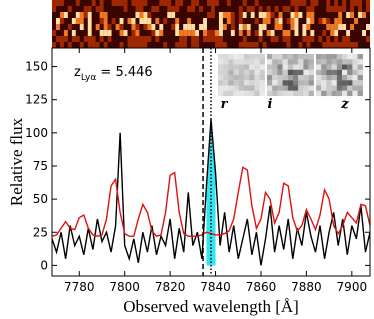  What do you see at coordinates (270, 104) in the screenshot?
I see `stamp-label: i` at bounding box center [270, 104].